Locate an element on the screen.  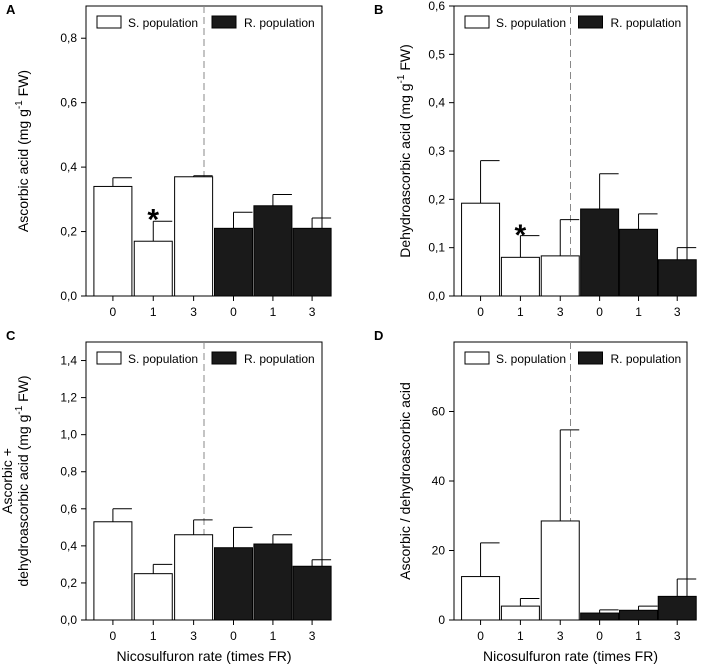
y-axis-label: Ascorbic / dehydroascorbic acid is located at coordinates (405, 481).